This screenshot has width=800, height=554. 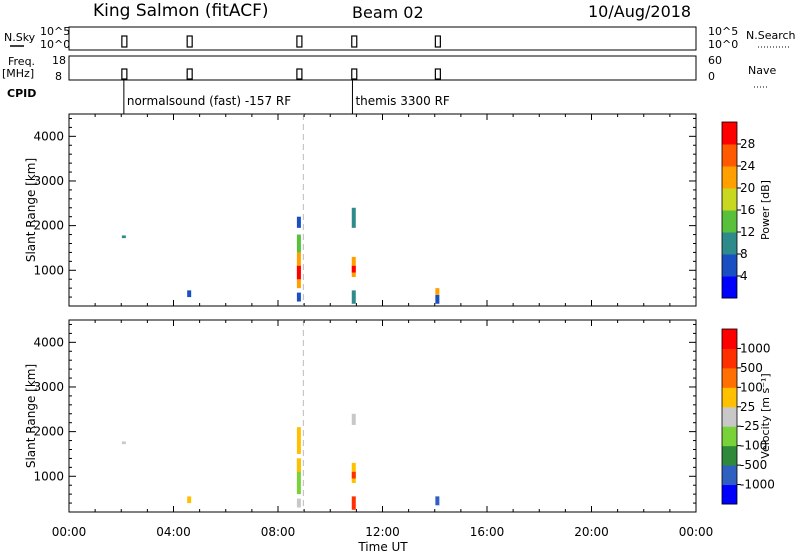 I want to click on colorbar-tick-label: -25, so click(x=750, y=426).